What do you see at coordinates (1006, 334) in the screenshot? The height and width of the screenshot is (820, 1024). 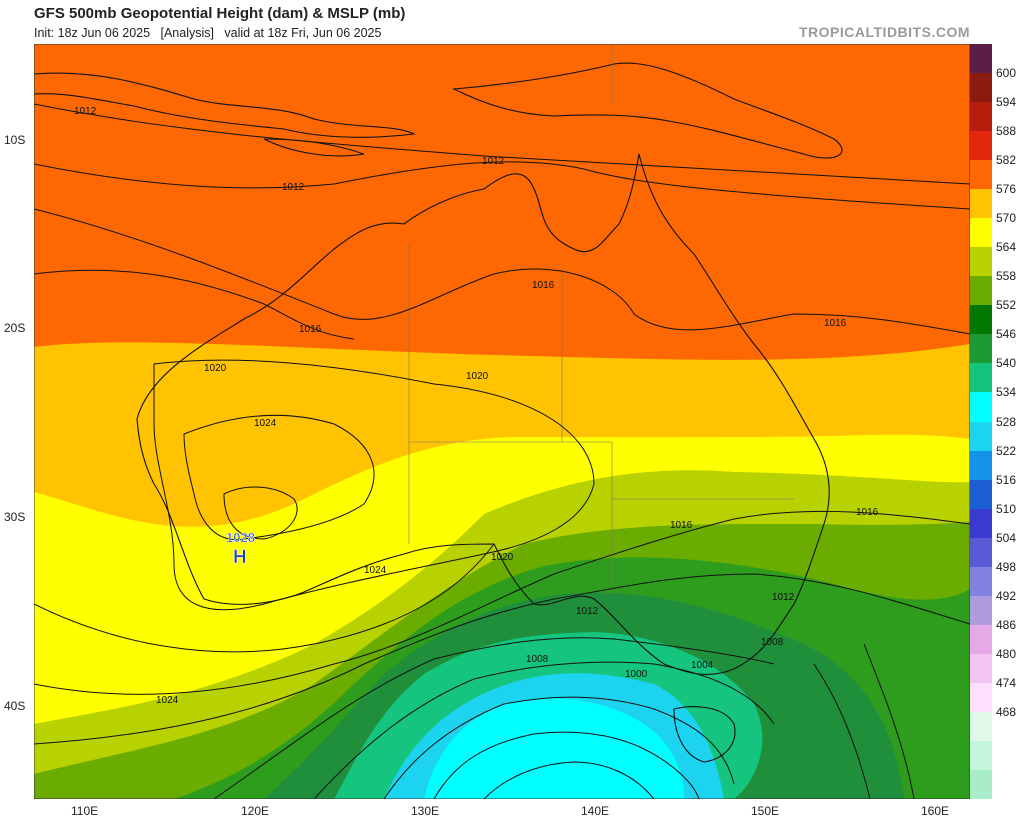 I see `legend-label: 546` at bounding box center [1006, 334].